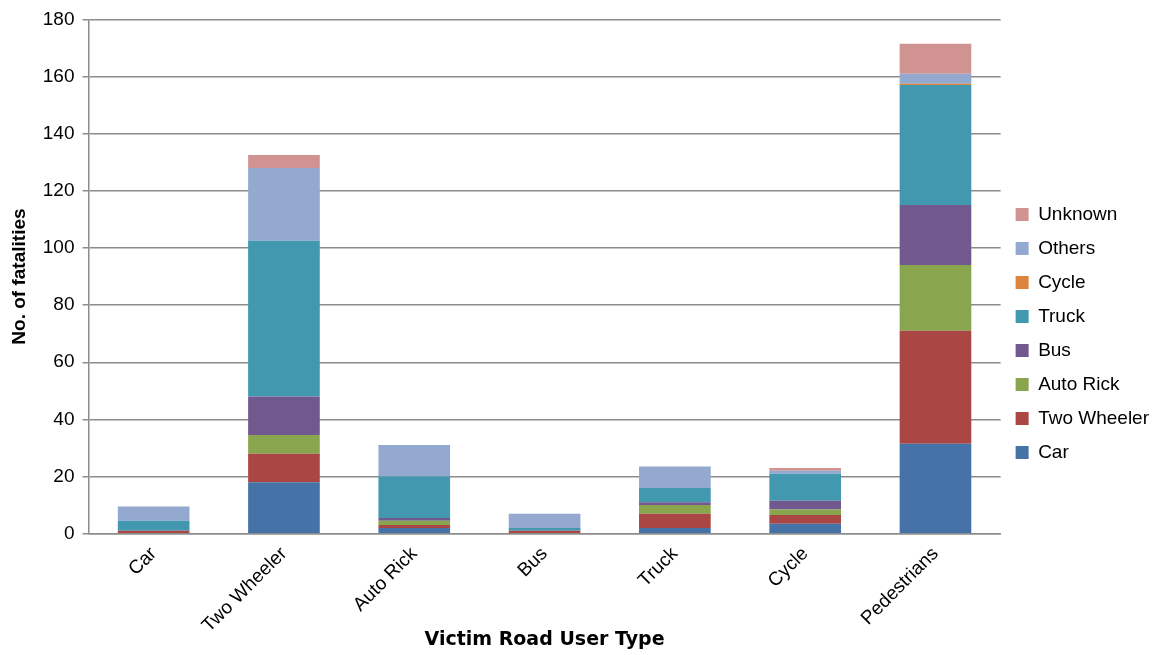  Describe the element at coordinates (18, 276) in the screenshot. I see `y-axis-title: No. of fatalities` at that location.